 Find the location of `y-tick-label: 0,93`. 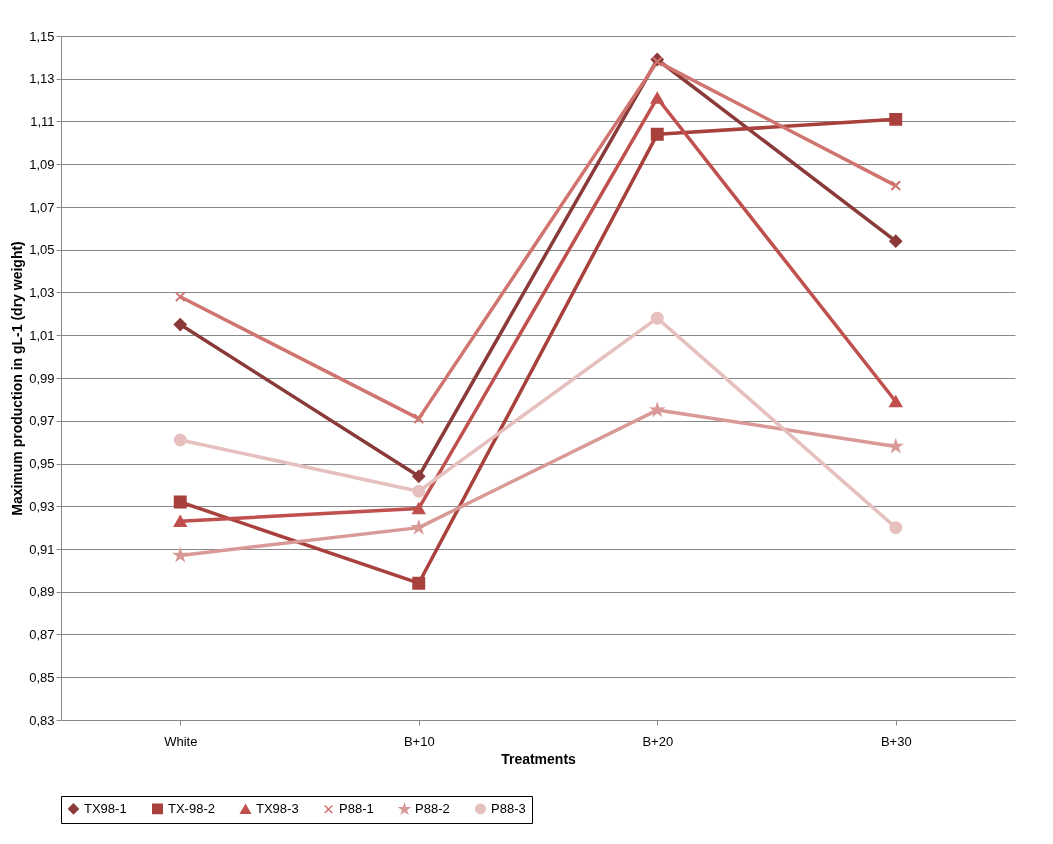

y-tick-label: 0,93 is located at coordinates (42, 506).